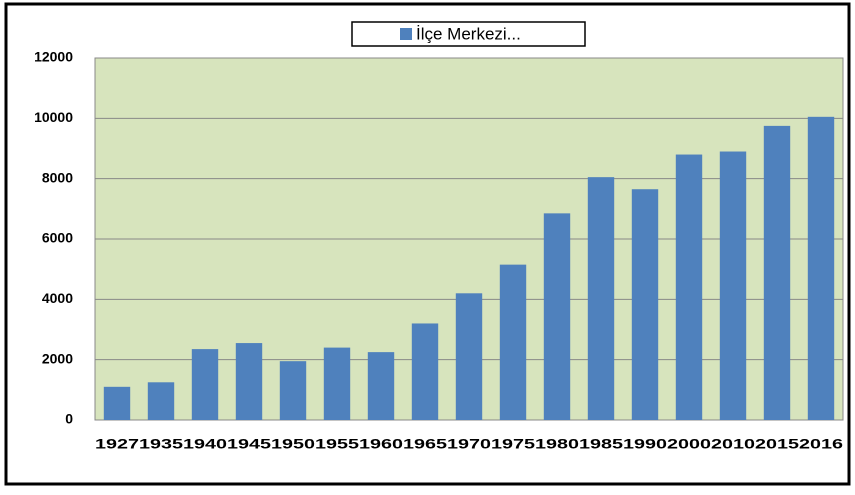  Describe the element at coordinates (205, 444) in the screenshot. I see `x-tick-label: 1940` at that location.